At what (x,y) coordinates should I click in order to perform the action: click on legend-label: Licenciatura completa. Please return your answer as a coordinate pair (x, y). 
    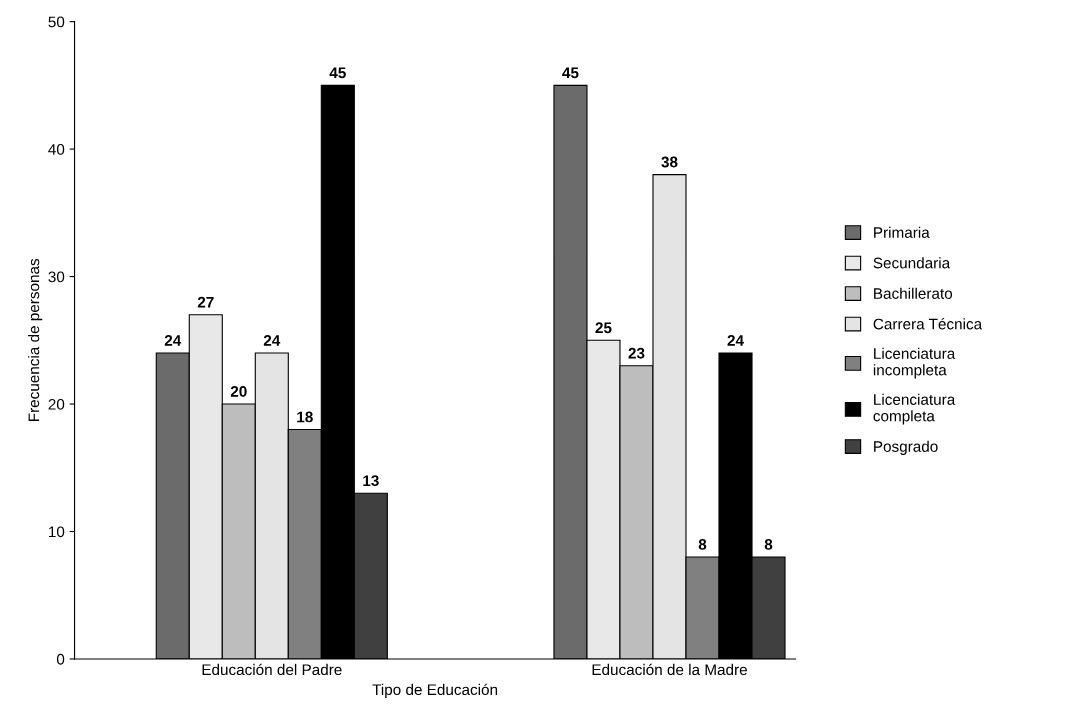
    Looking at the image, I should click on (914, 409).